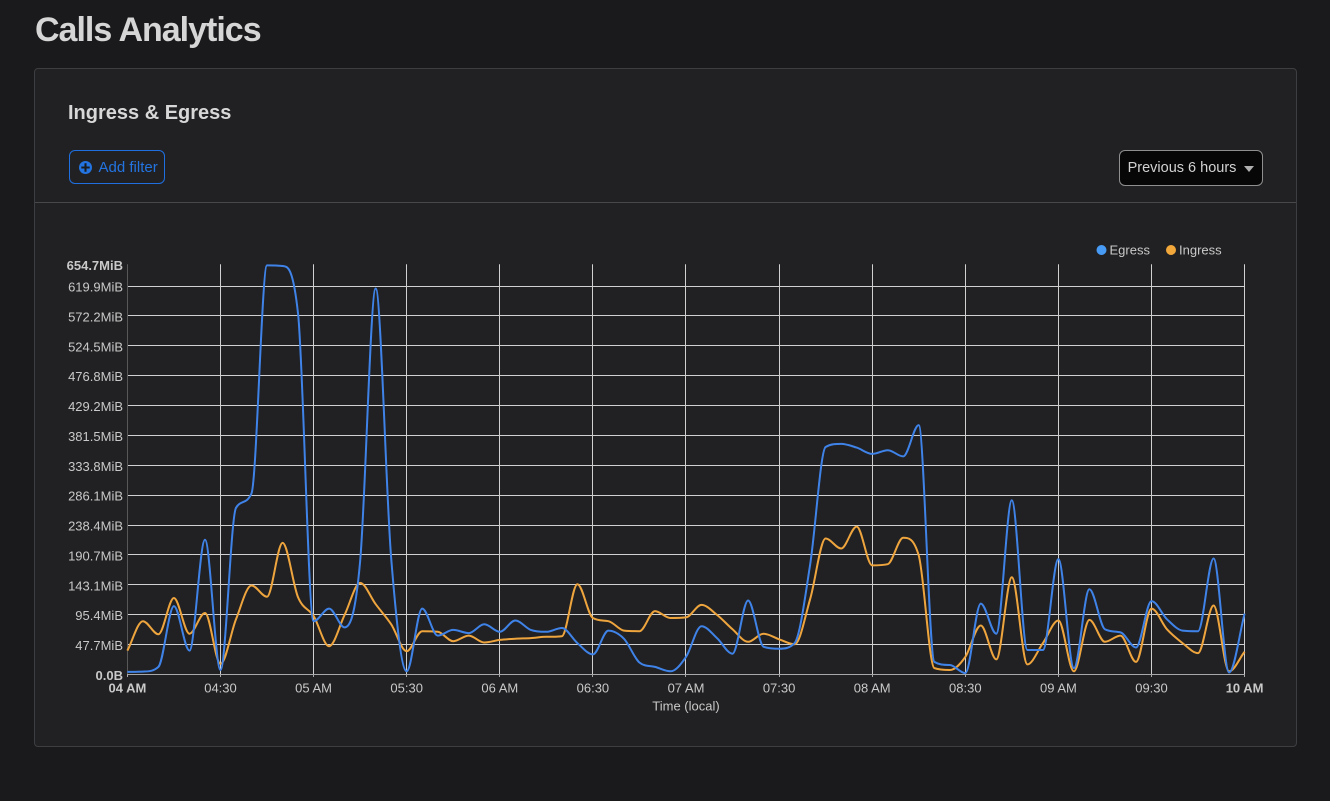  Describe the element at coordinates (1058, 688) in the screenshot. I see `svg-text: 09 AM` at that location.